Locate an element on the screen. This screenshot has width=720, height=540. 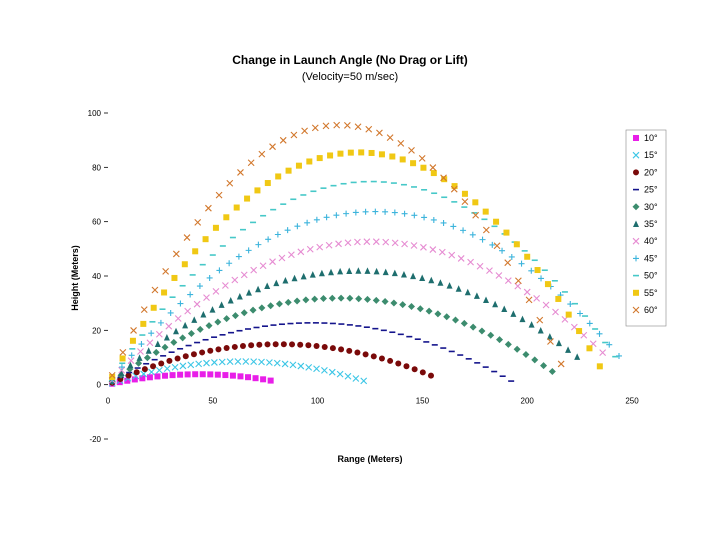
legend-label: 45° is located at coordinates (651, 258).